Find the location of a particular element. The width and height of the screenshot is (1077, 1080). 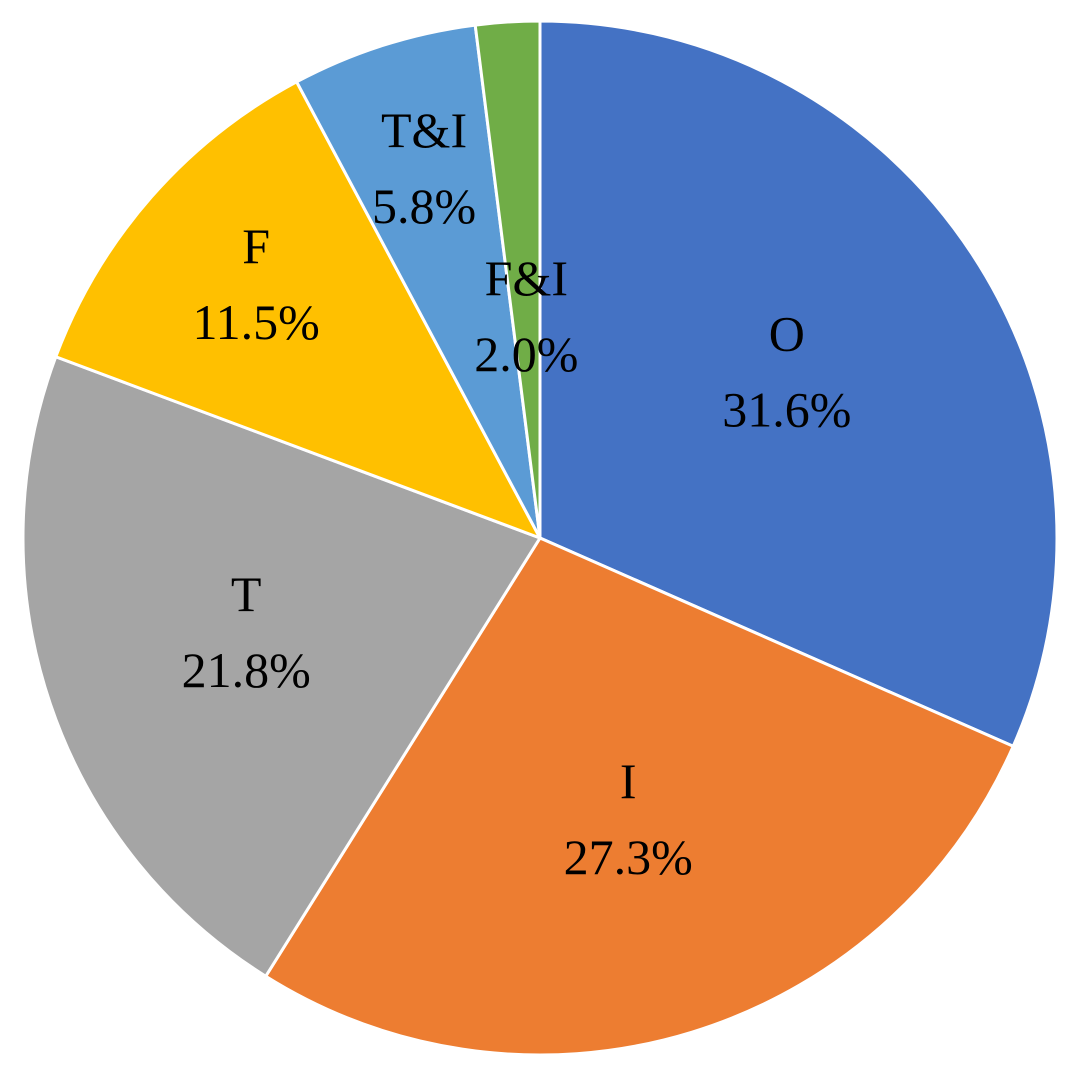

slice-label: T&I is located at coordinates (424, 130).